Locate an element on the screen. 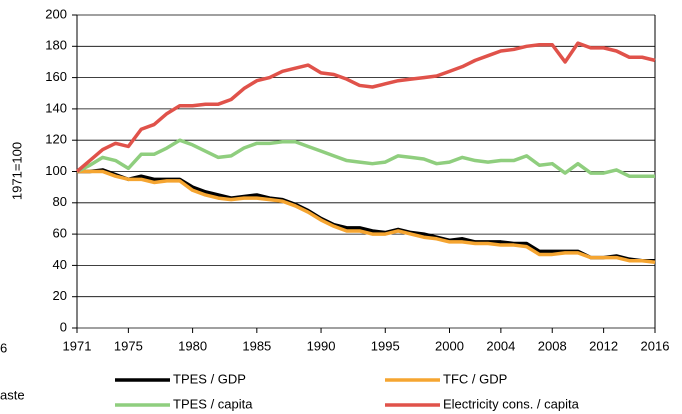 This screenshot has height=414, width=682. annotation: 6 is located at coordinates (3, 347).